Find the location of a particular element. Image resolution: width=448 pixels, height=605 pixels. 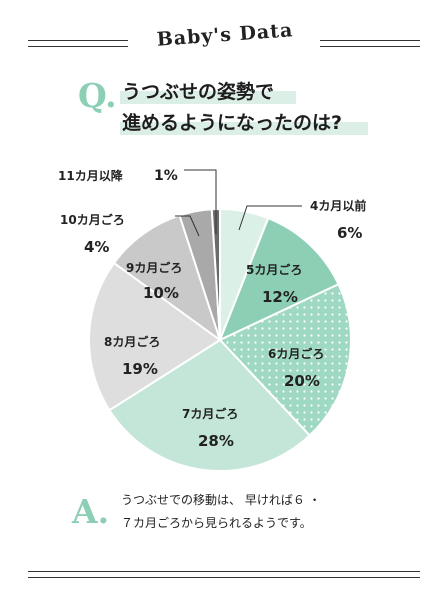

label-10m-category: 10カ月ごろ is located at coordinates (92, 219).